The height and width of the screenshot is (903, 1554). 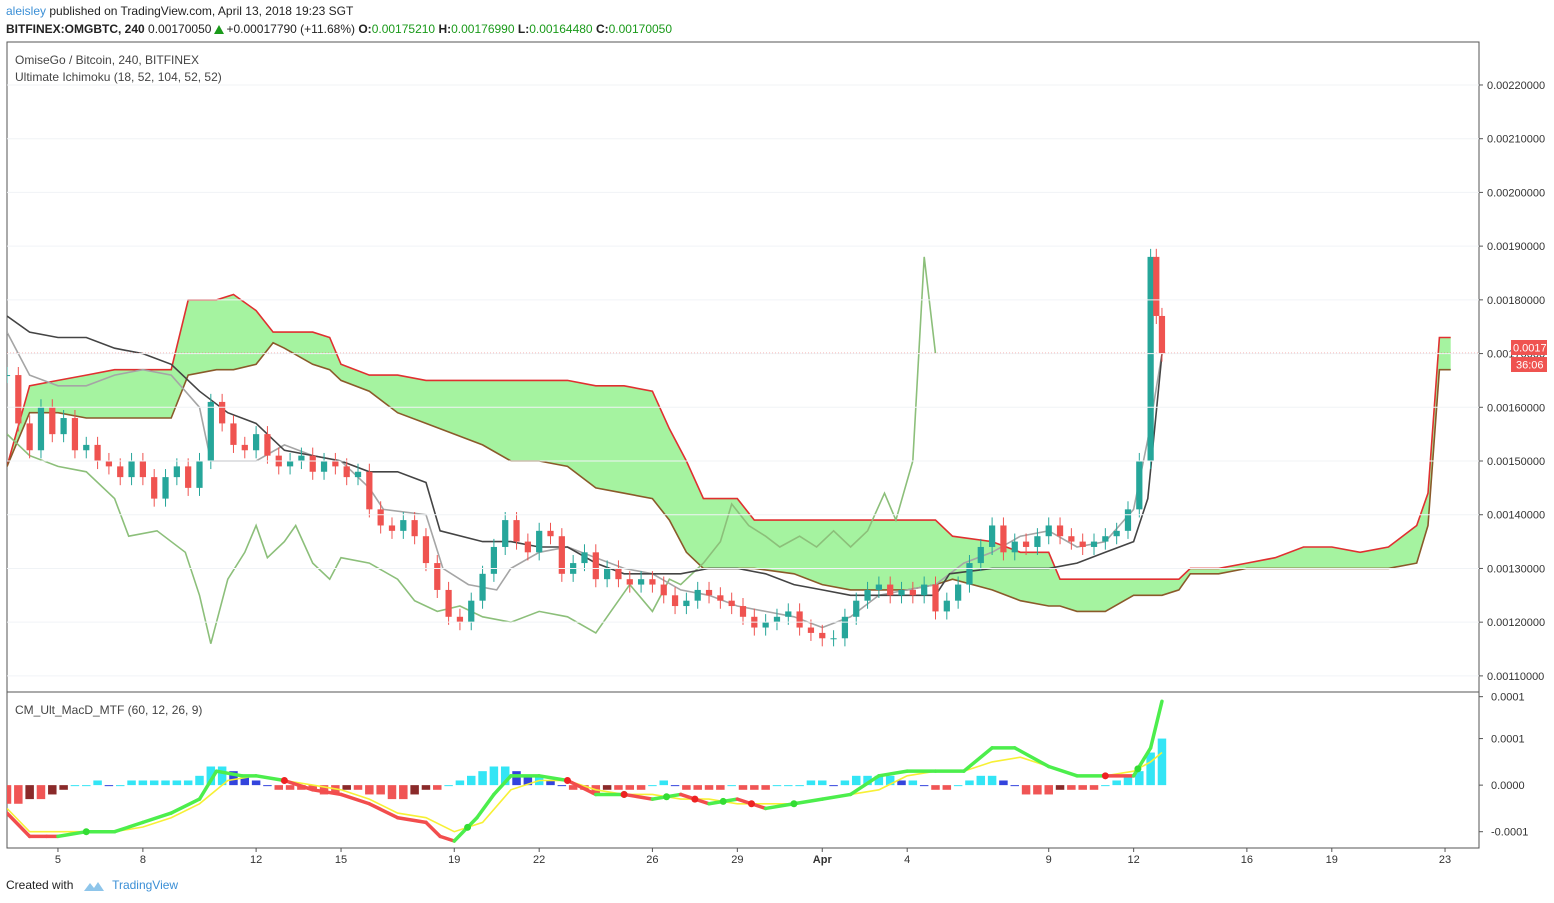 What do you see at coordinates (1508, 786) in the screenshot?
I see `macd-tick-label: 0.0000` at bounding box center [1508, 786].